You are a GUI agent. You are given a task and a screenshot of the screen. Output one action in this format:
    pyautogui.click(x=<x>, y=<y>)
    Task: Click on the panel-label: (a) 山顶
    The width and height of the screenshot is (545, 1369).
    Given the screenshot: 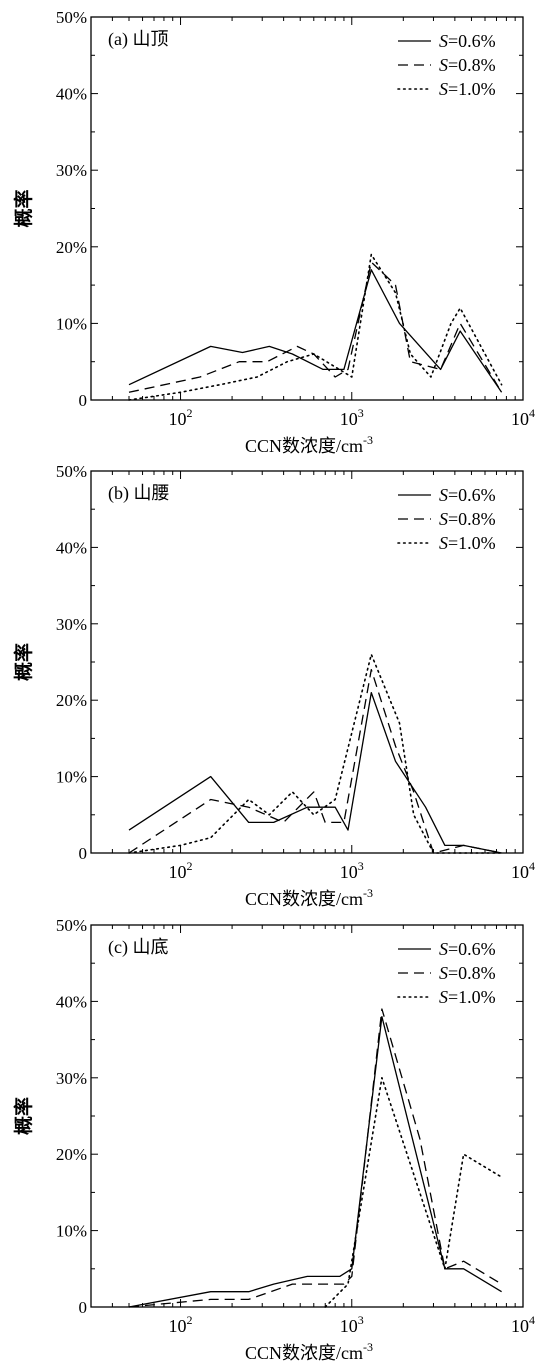 What is the action you would take?
    pyautogui.click(x=138, y=39)
    